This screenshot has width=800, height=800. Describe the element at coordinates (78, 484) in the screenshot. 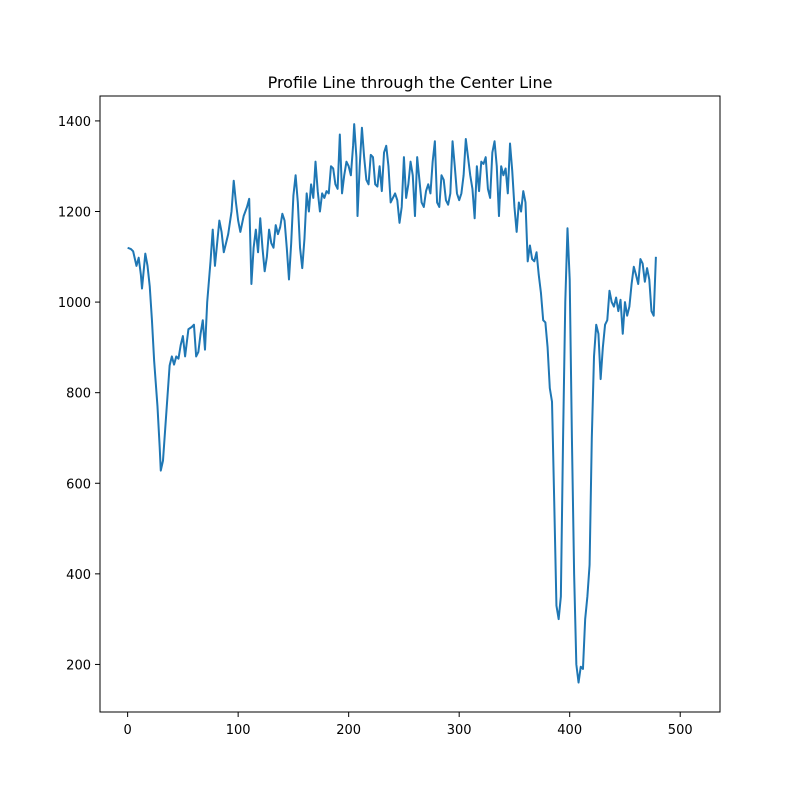

I see `y-tick-label: 600` at that location.